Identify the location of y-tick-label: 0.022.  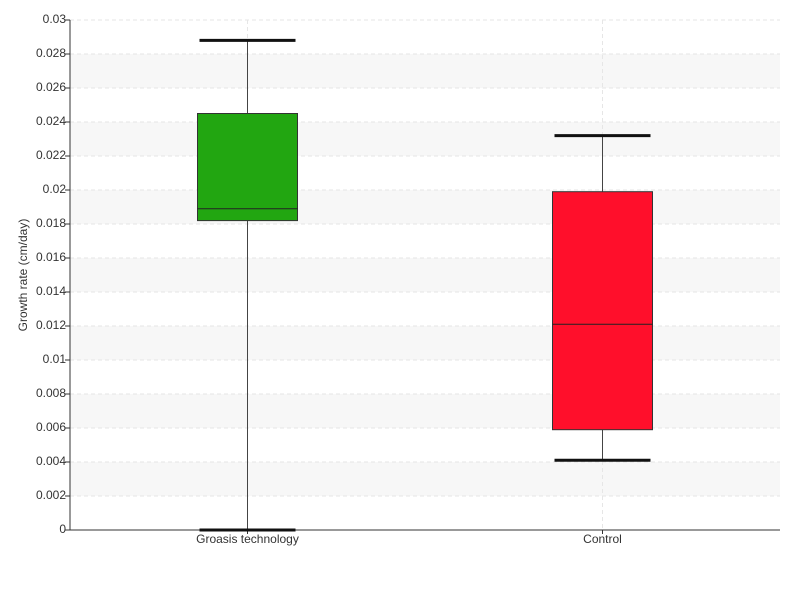
(51, 155).